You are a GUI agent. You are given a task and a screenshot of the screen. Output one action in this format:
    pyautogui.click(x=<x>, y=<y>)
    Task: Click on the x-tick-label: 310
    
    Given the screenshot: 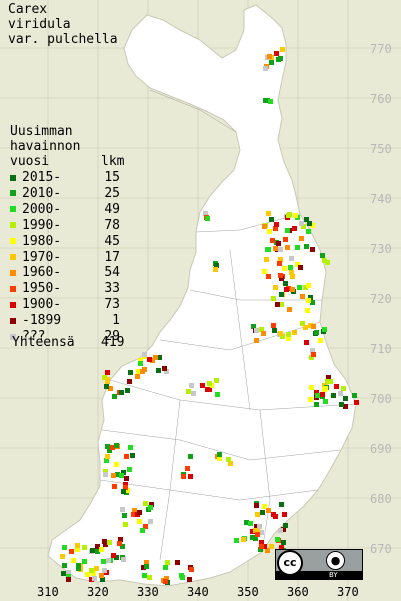 What is the action you would take?
    pyautogui.click(x=48, y=592)
    